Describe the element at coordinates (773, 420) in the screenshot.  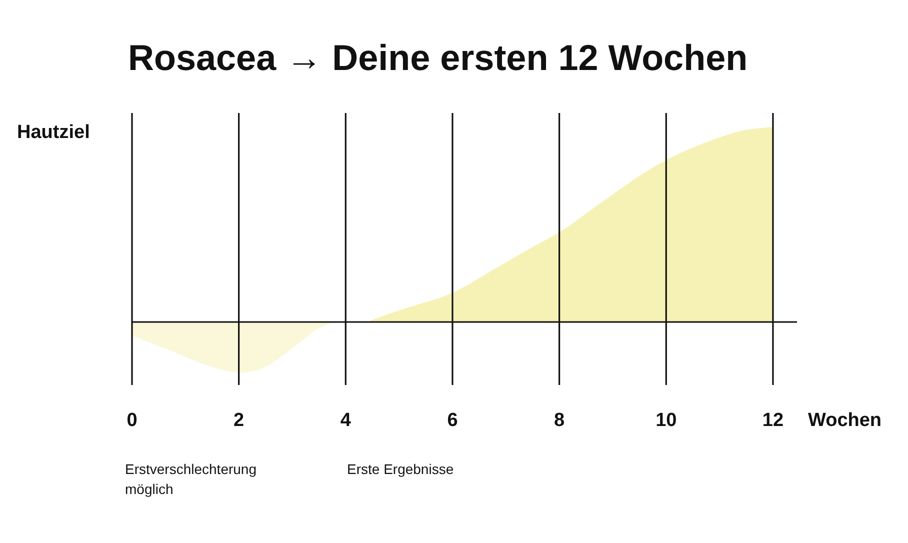
I see `x-tick-label: 12` at that location.